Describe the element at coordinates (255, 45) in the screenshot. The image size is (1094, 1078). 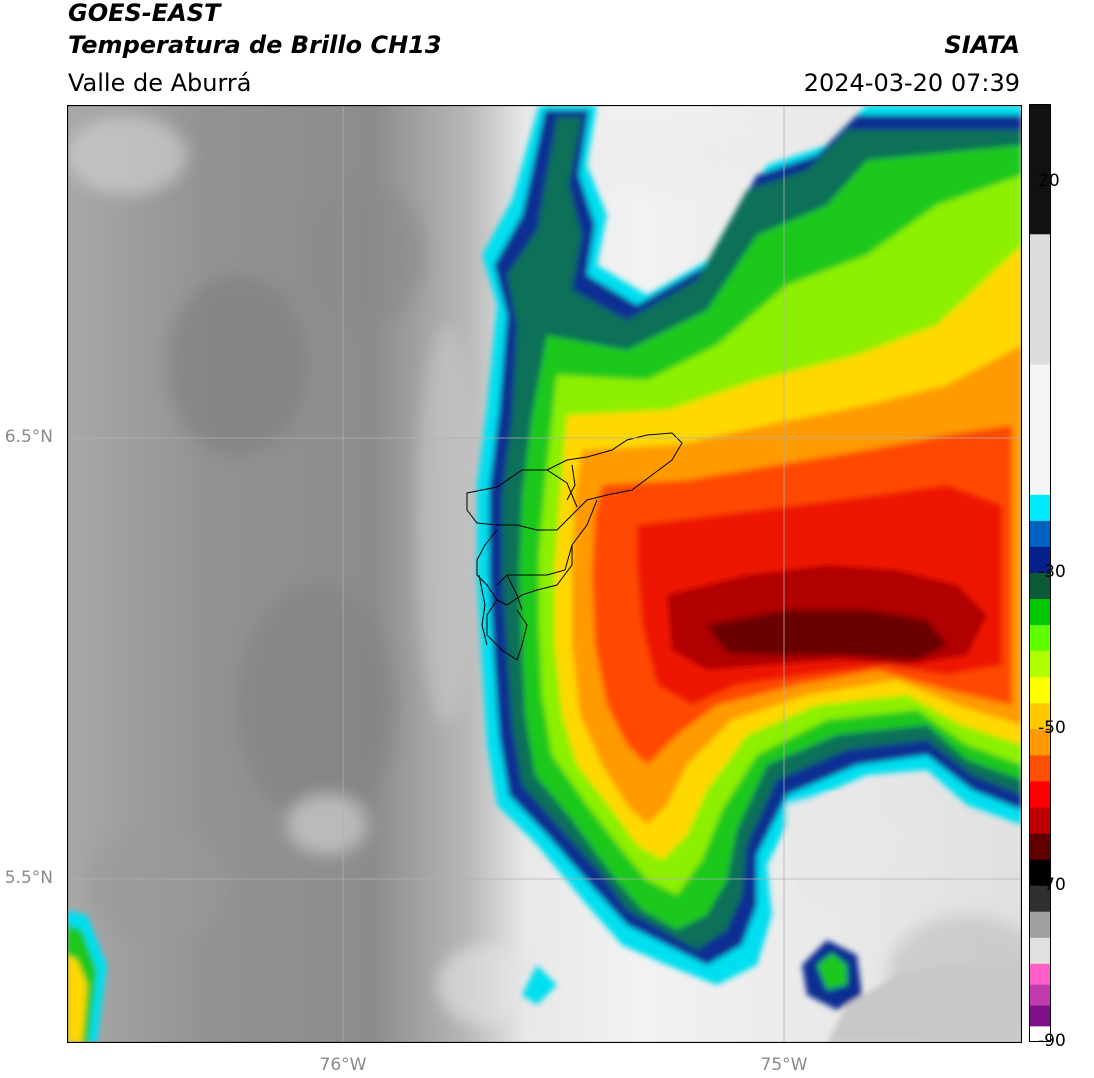
I see `product-title: Temperatura de Brillo CH13` at that location.